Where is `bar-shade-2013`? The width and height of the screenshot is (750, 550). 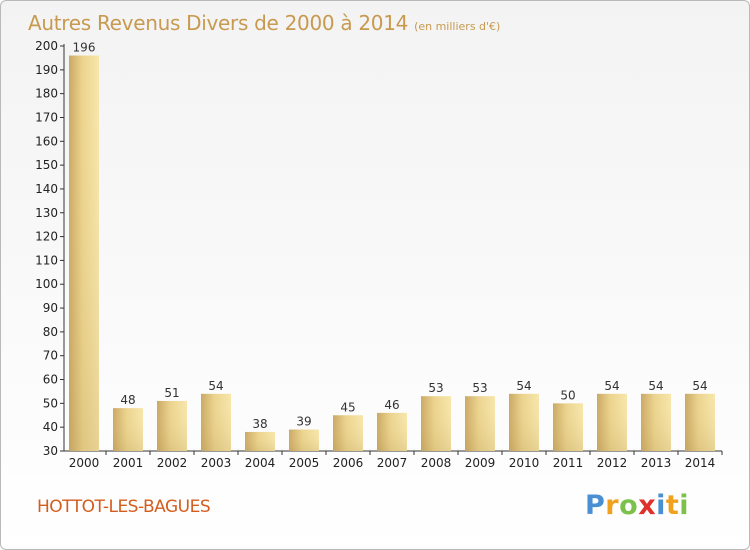
bar-shade-2013 is located at coordinates (656, 422).